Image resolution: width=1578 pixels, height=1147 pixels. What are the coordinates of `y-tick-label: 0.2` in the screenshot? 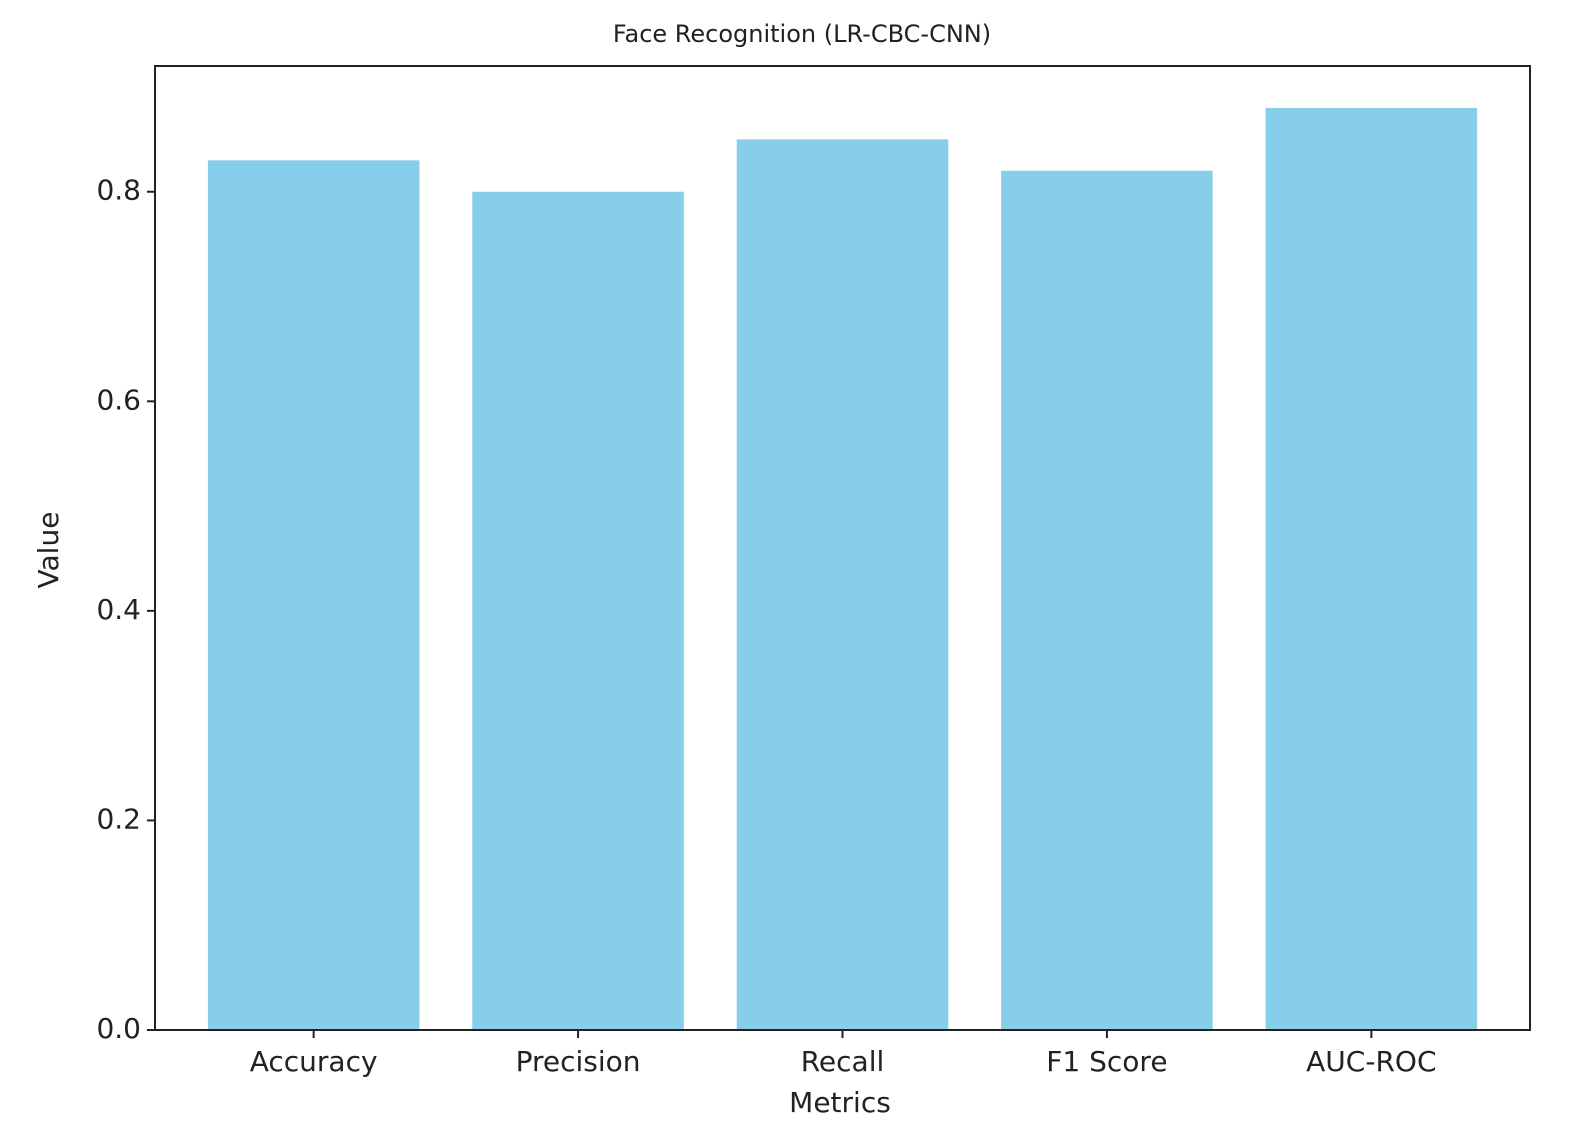 It's located at (118, 818).